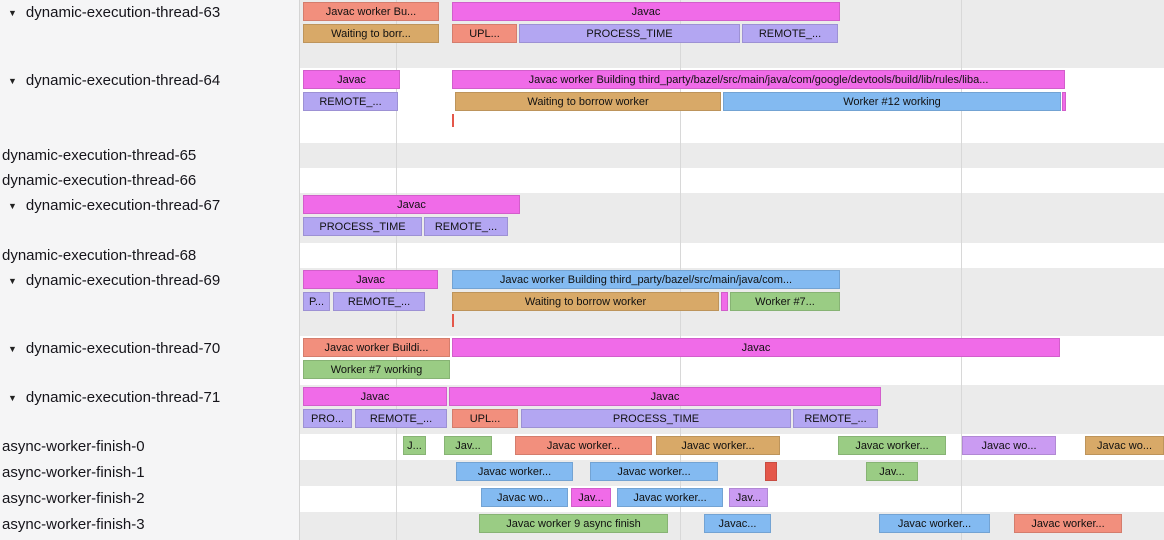 The image size is (1164, 540). Describe the element at coordinates (573, 523) in the screenshot. I see `trace-event-bar: Javac worker 9 async finish` at that location.